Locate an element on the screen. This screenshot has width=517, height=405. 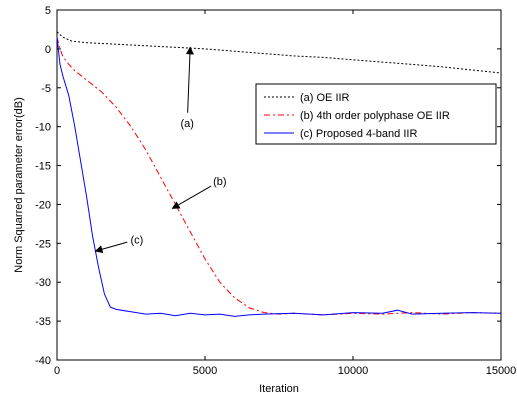
y-tick-label: -15 is located at coordinates (43, 167).